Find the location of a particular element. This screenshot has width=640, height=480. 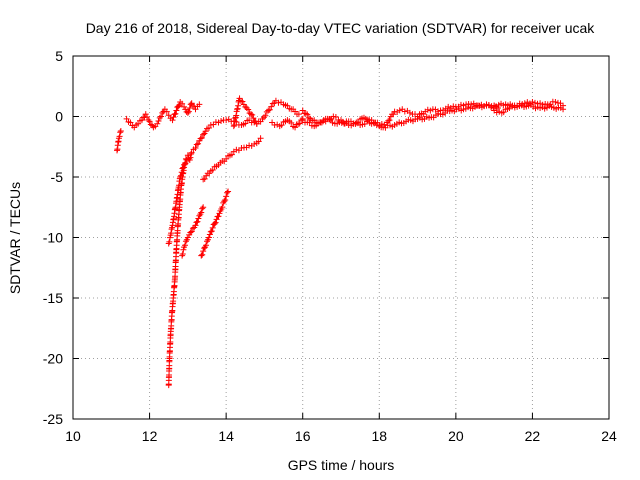

x-tick-label: 24 is located at coordinates (609, 436).